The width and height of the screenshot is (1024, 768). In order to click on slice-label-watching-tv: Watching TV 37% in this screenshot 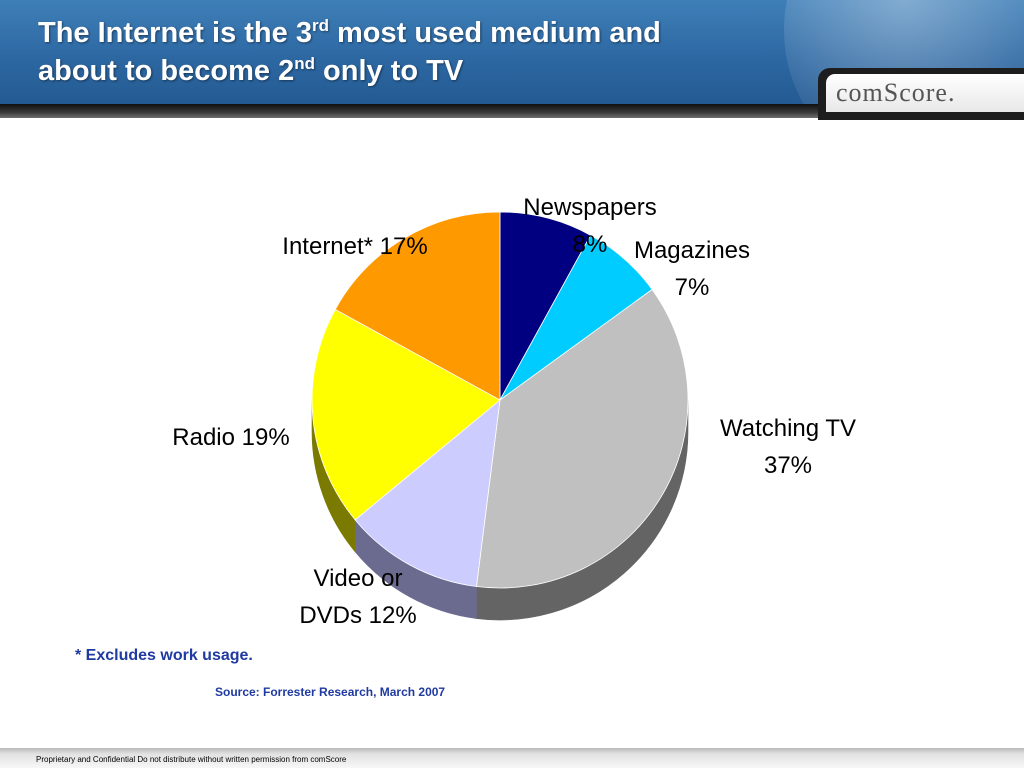, I will do `click(788, 447)`.